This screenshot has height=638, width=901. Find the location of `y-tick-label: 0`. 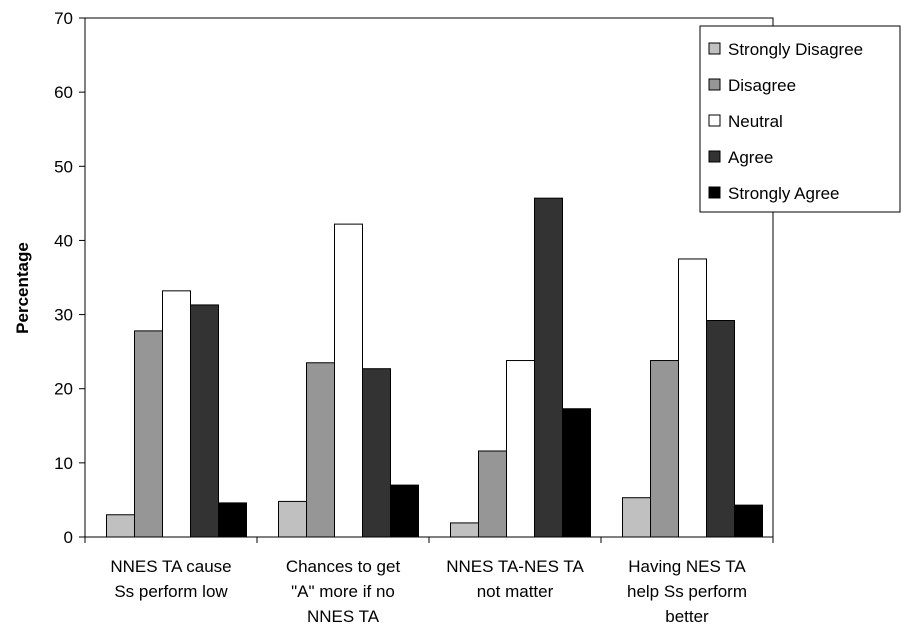

y-tick-label: 0 is located at coordinates (68, 537).